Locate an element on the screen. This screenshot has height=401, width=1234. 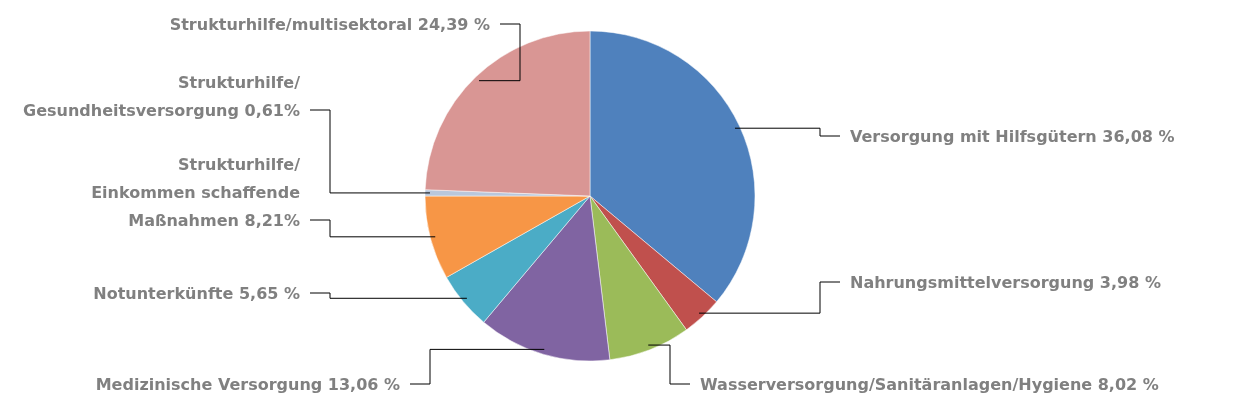
slice-label: Notunterkünfte 5,65 % is located at coordinates (196, 293).